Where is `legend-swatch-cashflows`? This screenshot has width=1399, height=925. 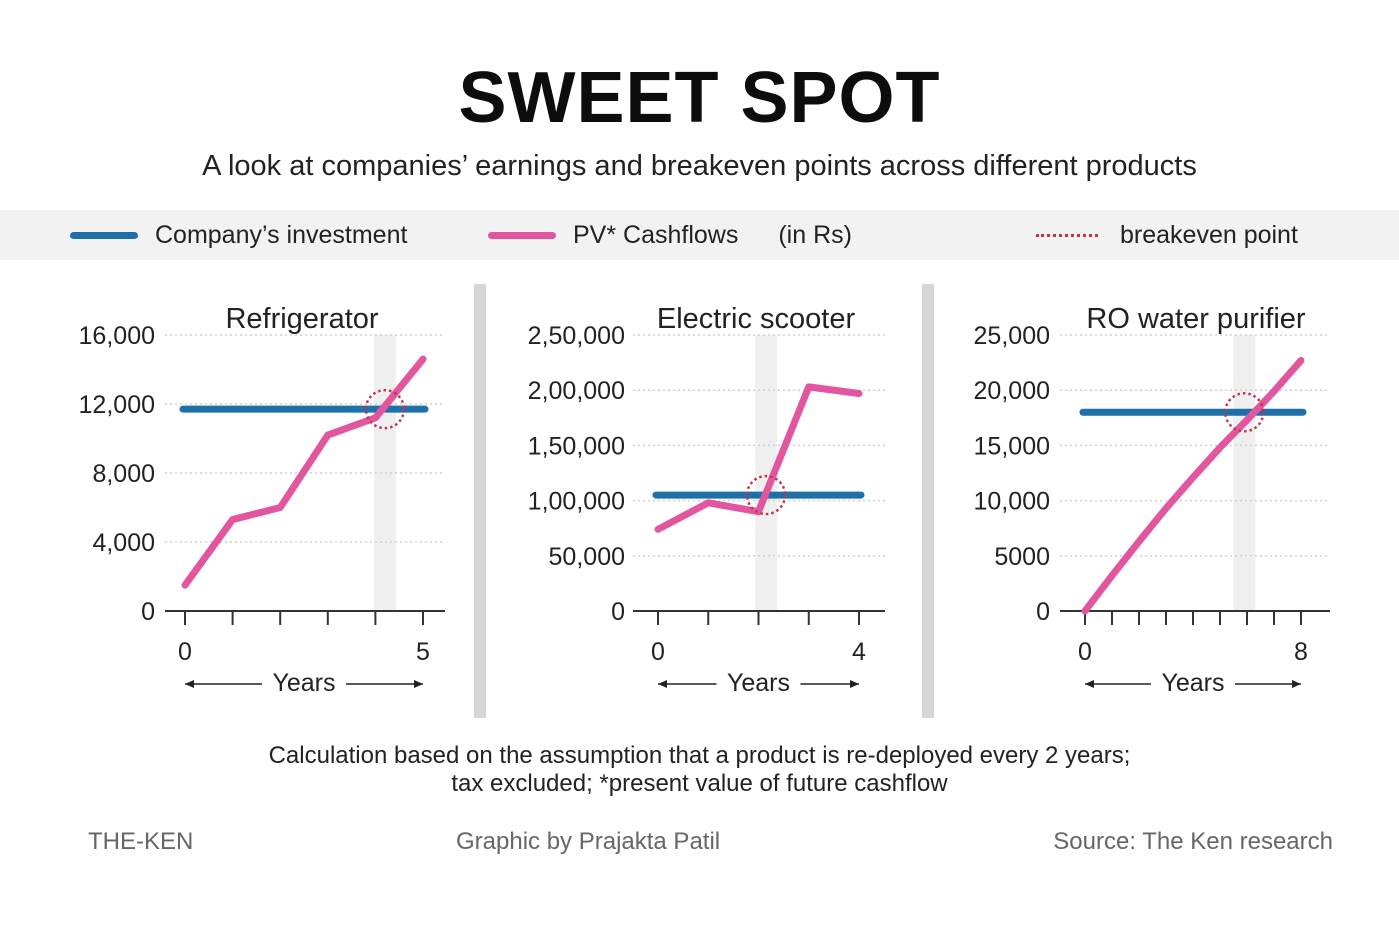 legend-swatch-cashflows is located at coordinates (522, 235).